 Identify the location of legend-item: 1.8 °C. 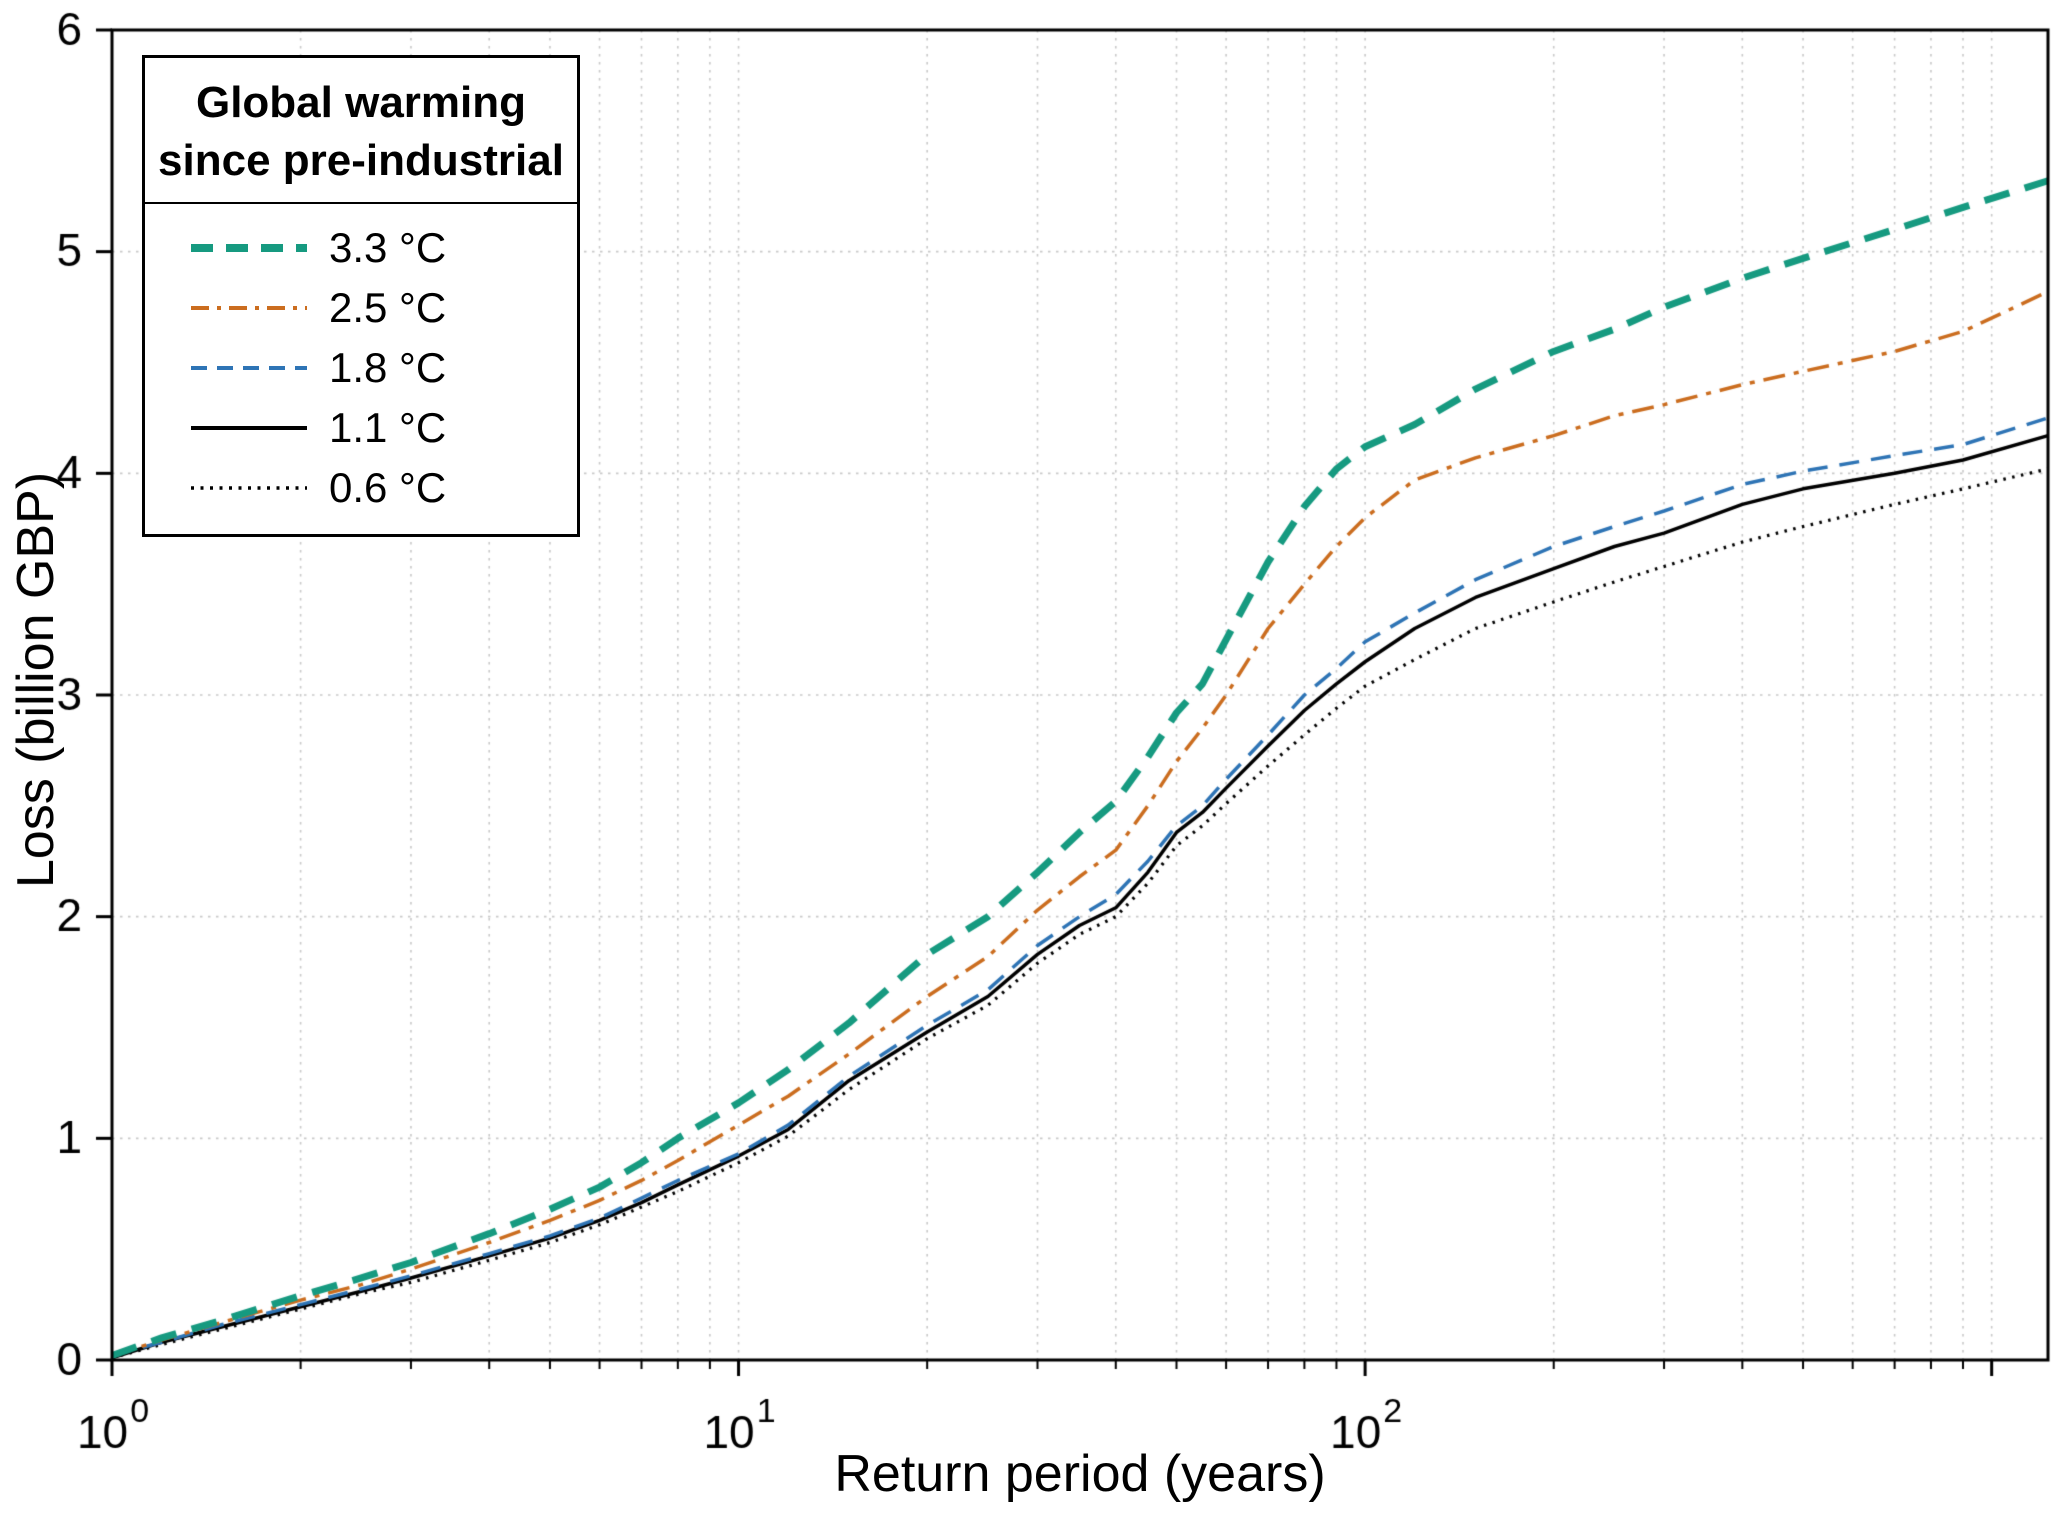
(361, 368).